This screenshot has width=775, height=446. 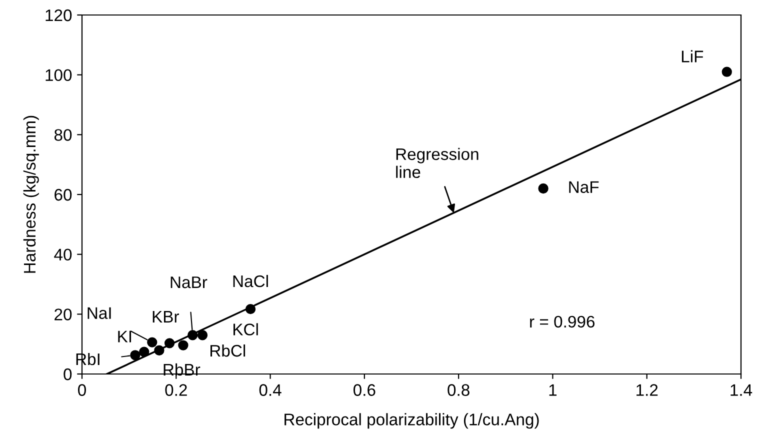 I want to click on x-axis-title: Reciprocal polarizability (1/cu.Ang), so click(x=411, y=421).